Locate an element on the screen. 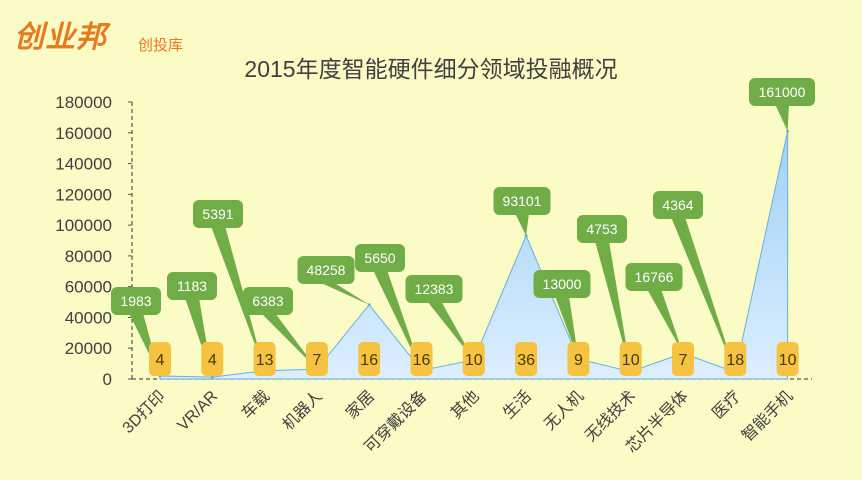 The height and width of the screenshot is (480, 862). value-label-text: 48258 is located at coordinates (326, 270).